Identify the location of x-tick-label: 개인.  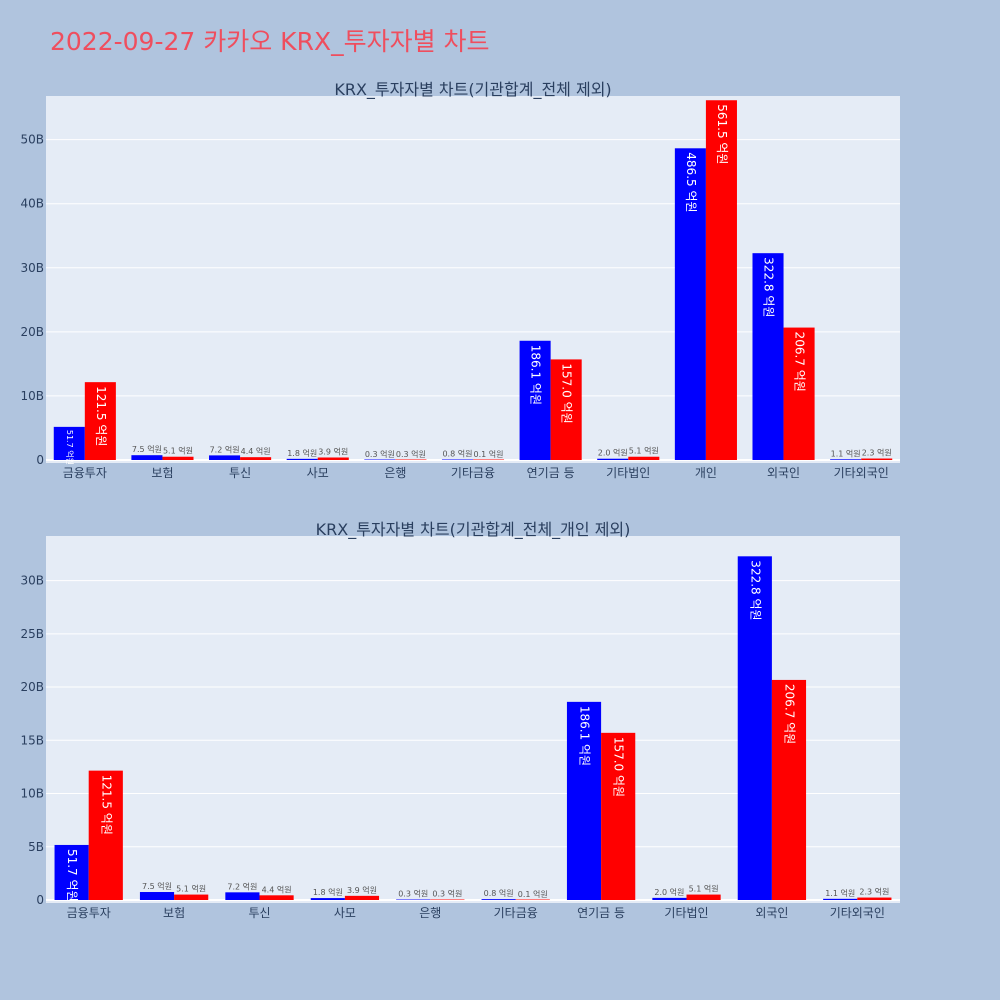
(706, 473).